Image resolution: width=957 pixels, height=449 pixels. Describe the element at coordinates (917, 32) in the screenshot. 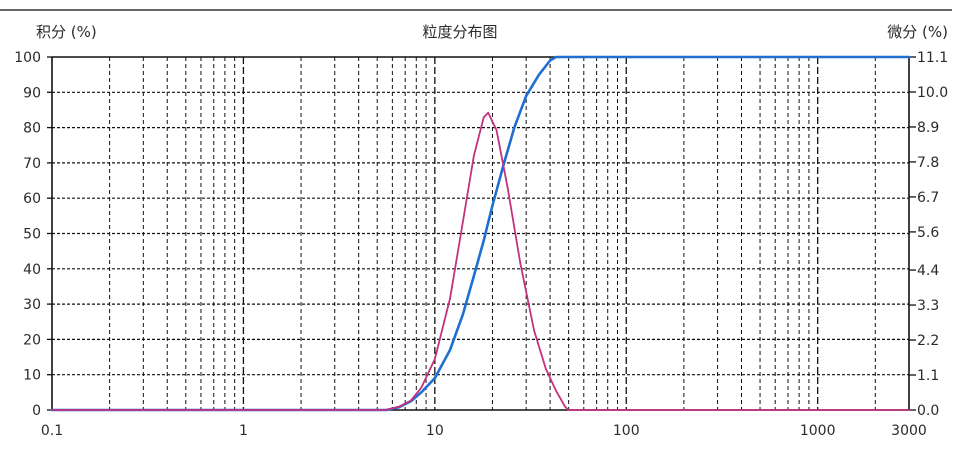

I see `right-axis-label: 微分 (%)` at that location.